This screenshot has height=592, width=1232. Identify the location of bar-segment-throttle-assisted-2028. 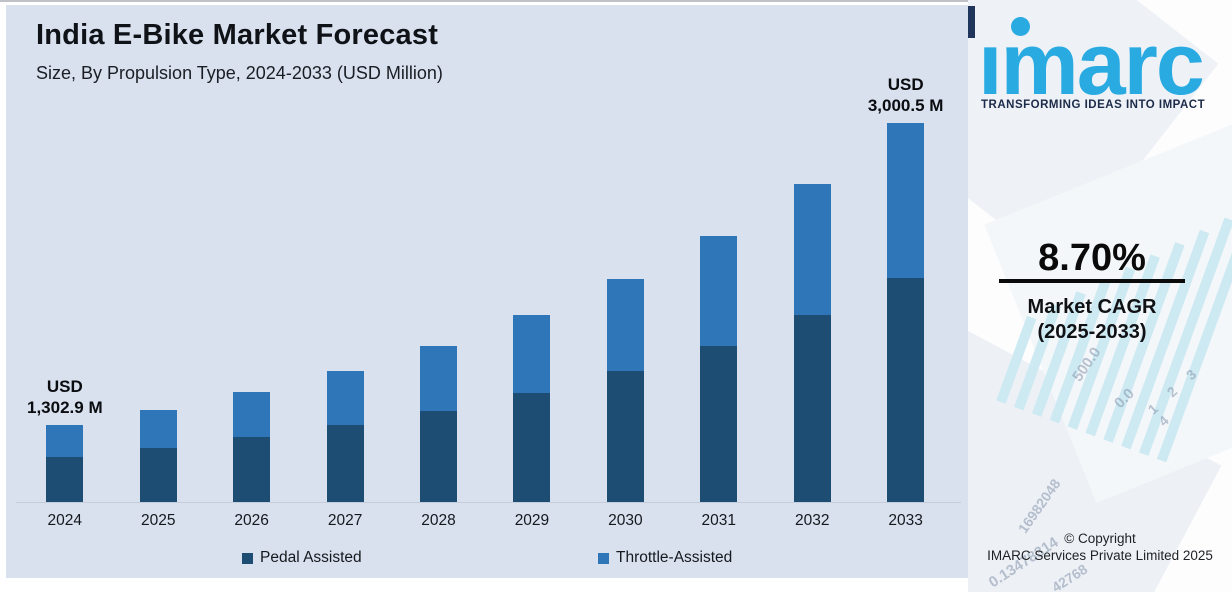
(439, 378).